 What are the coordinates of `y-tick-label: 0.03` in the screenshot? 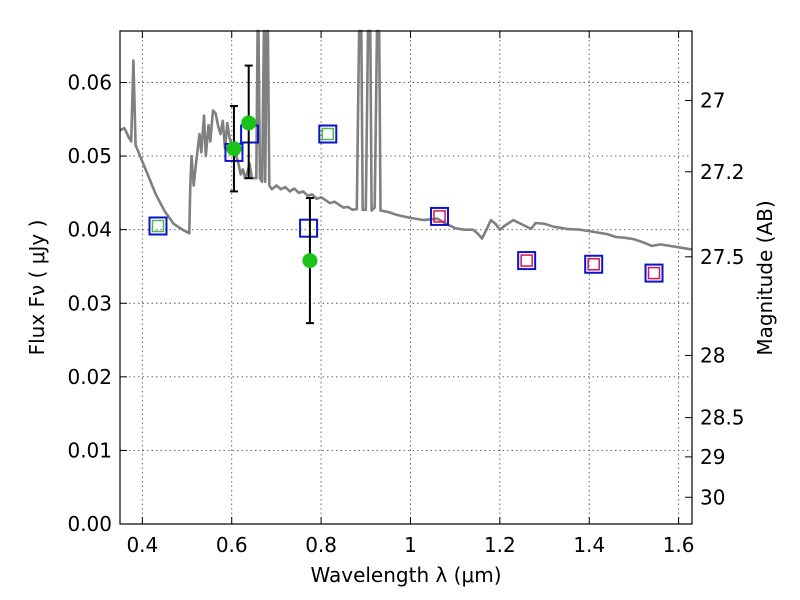 It's located at (89, 303).